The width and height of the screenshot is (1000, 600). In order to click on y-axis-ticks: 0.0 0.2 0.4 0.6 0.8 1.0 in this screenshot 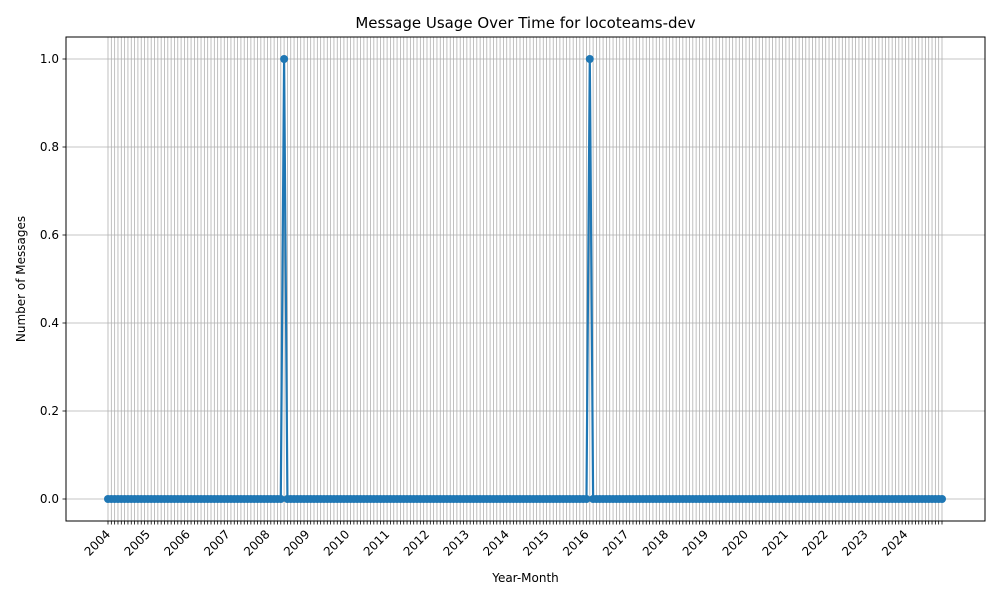, I will do `click(53, 279)`.